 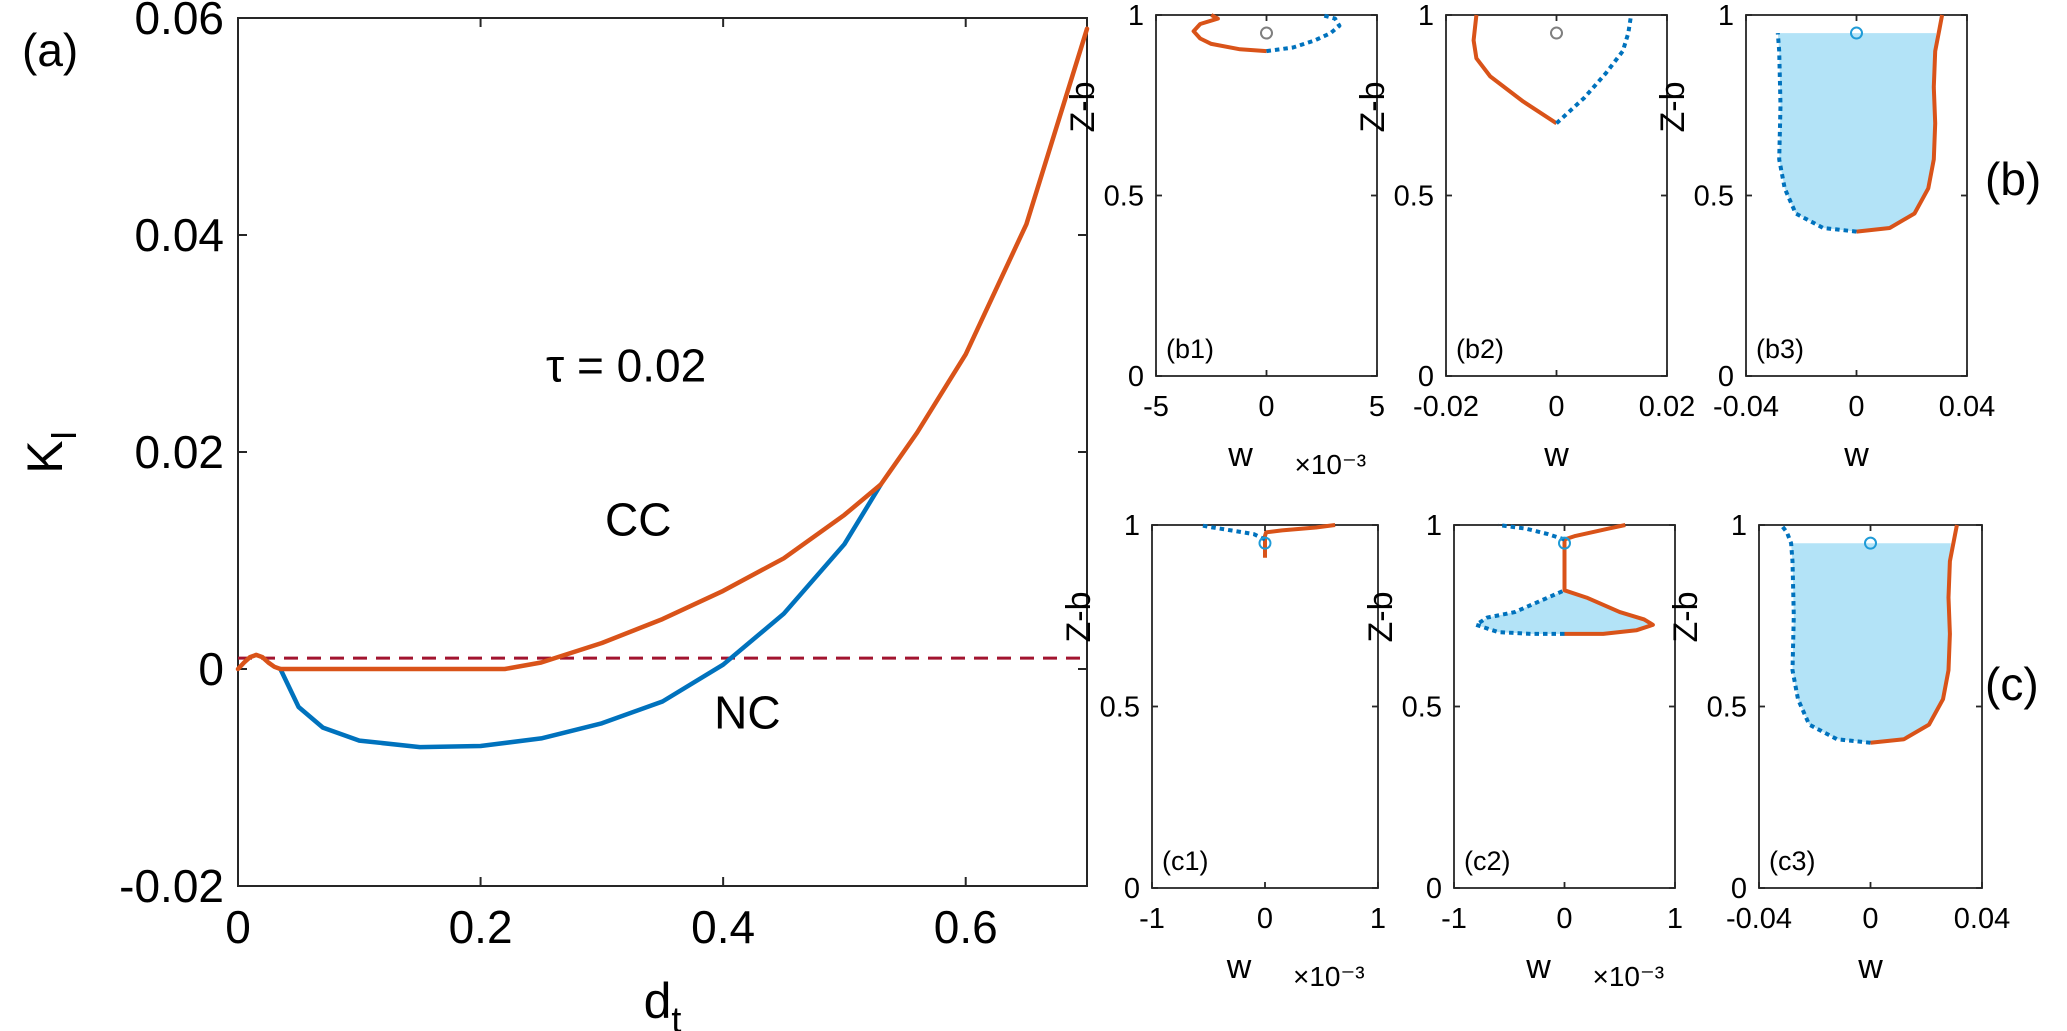 What do you see at coordinates (1124, 197) in the screenshot?
I see `y-tick-label-b1: 0.5` at bounding box center [1124, 197].